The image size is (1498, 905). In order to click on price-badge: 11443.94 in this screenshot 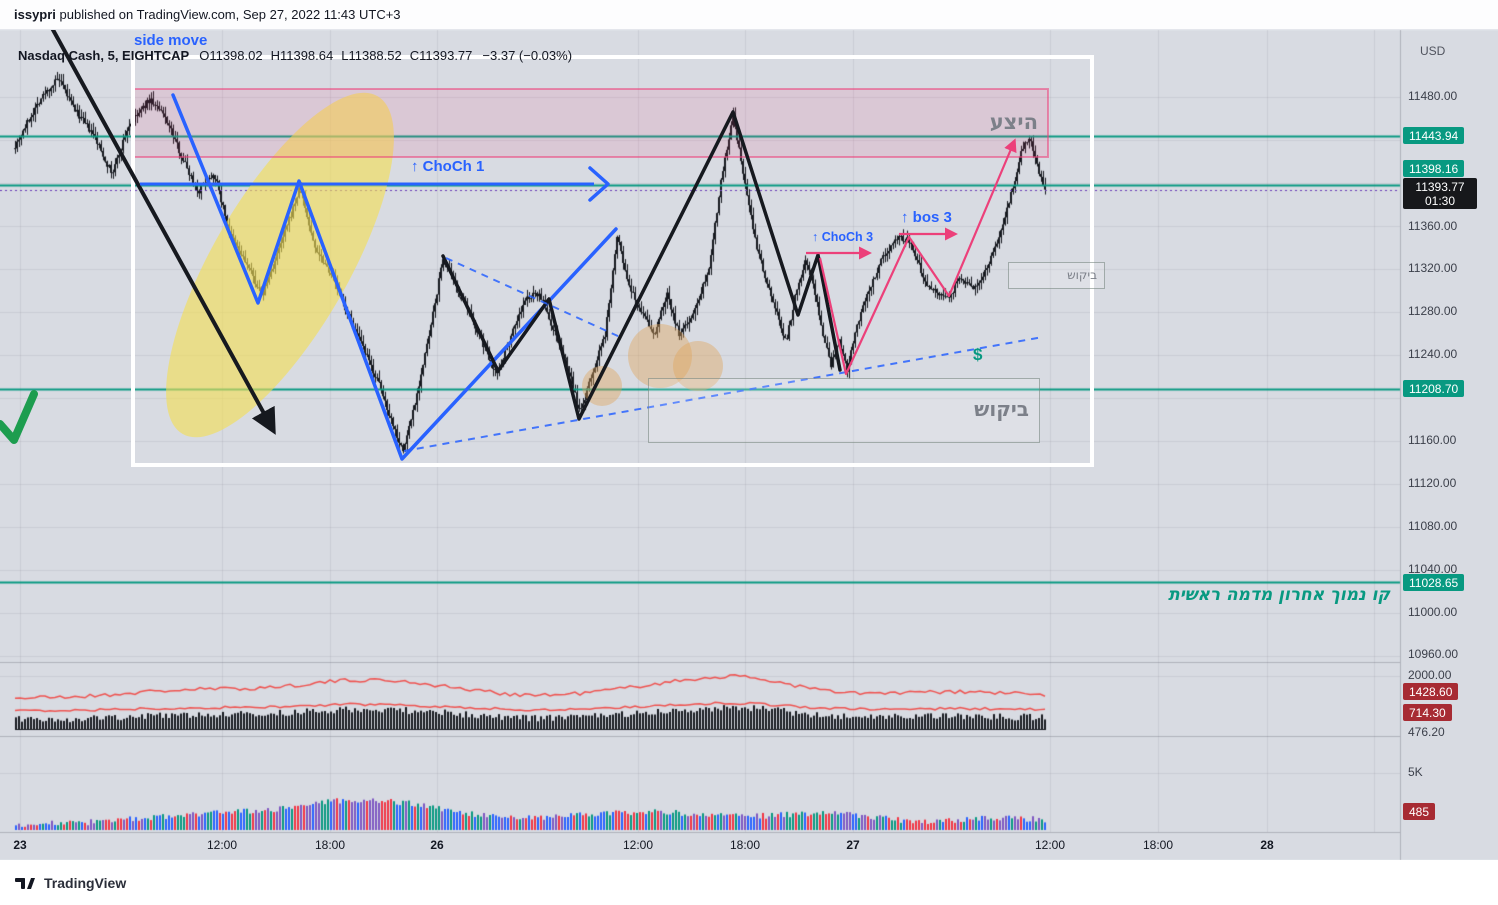, I will do `click(1434, 135)`.